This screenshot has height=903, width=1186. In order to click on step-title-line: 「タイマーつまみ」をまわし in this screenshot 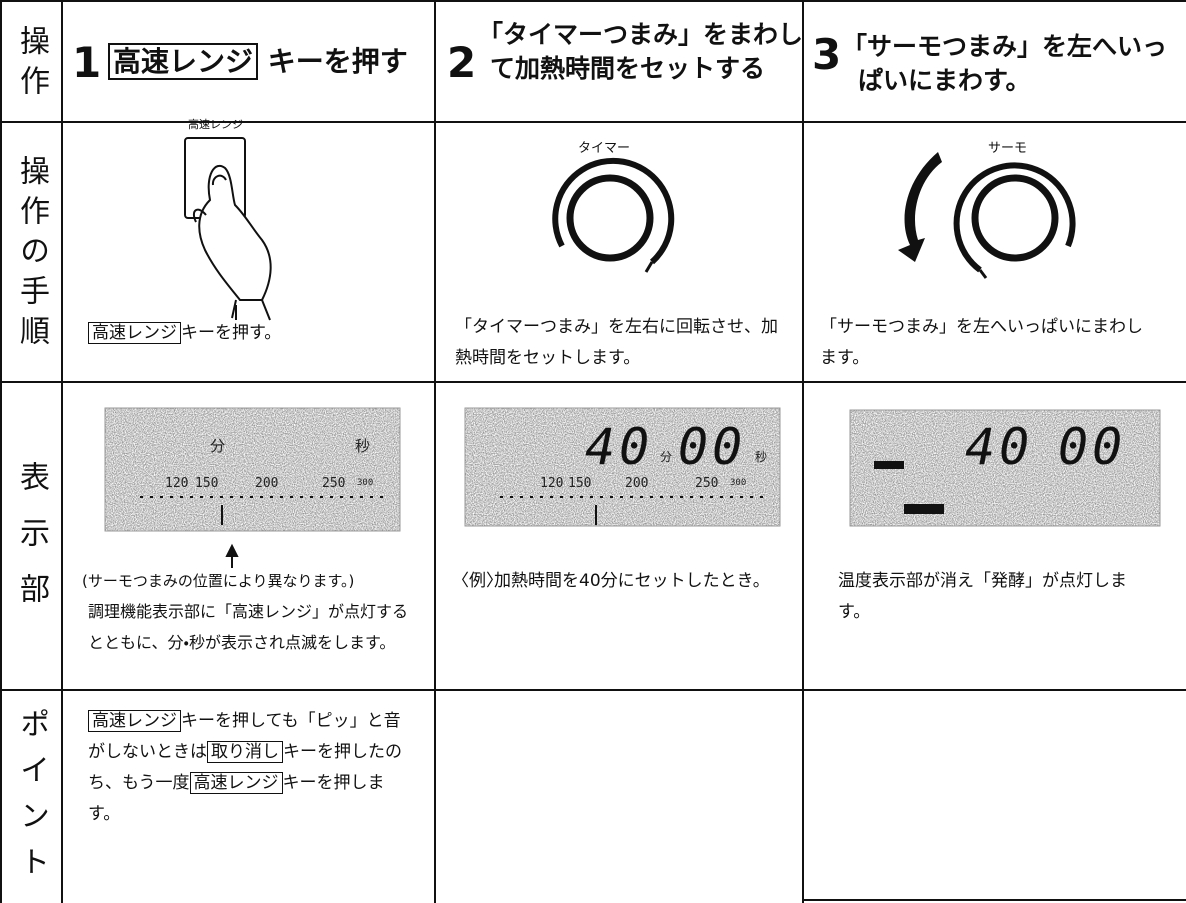, I will do `click(641, 34)`.